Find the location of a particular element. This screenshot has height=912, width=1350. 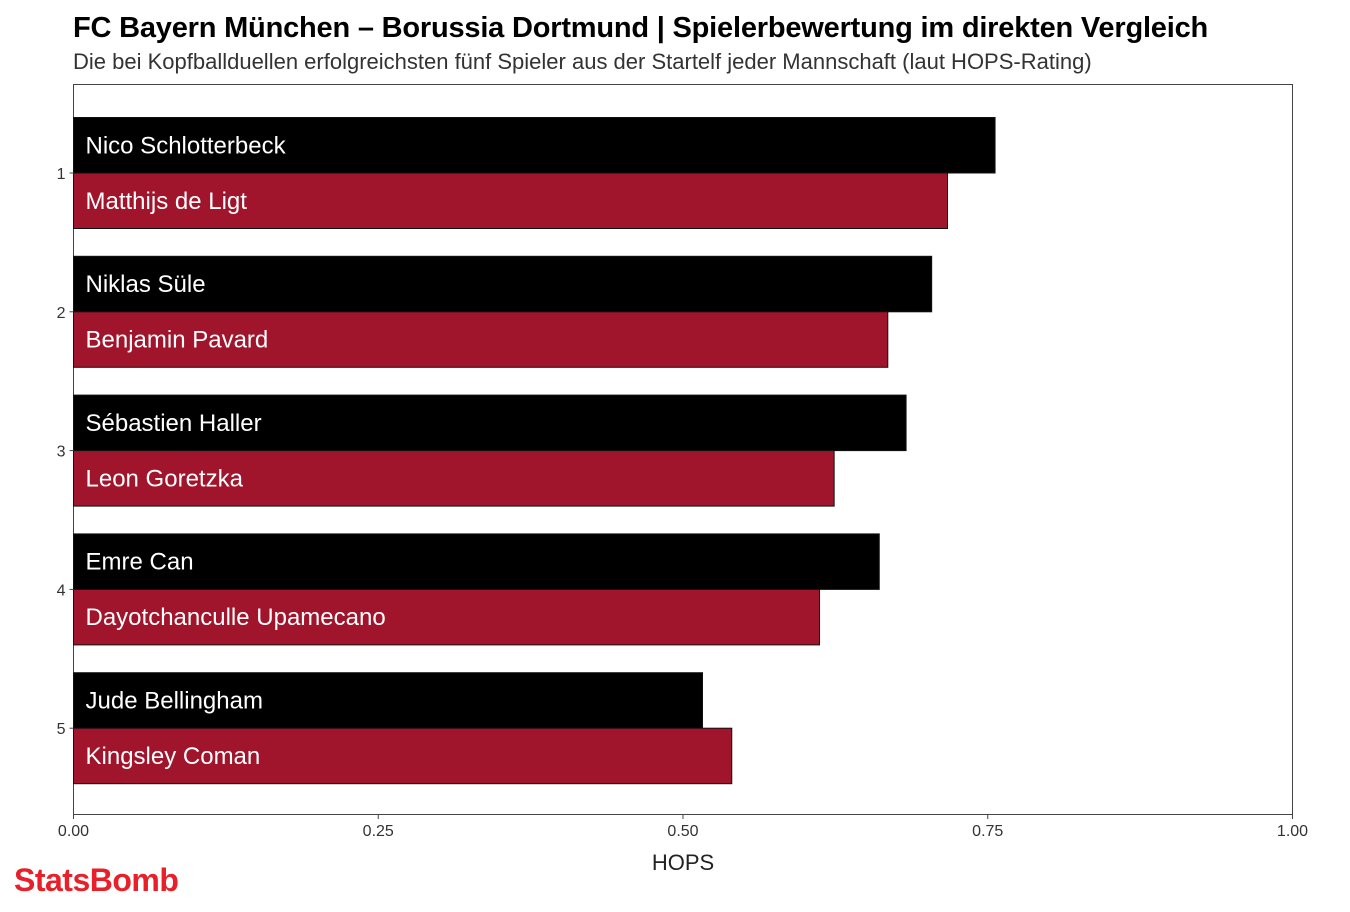

bar-label: Dayotchanculle Upamecano is located at coordinates (236, 617).